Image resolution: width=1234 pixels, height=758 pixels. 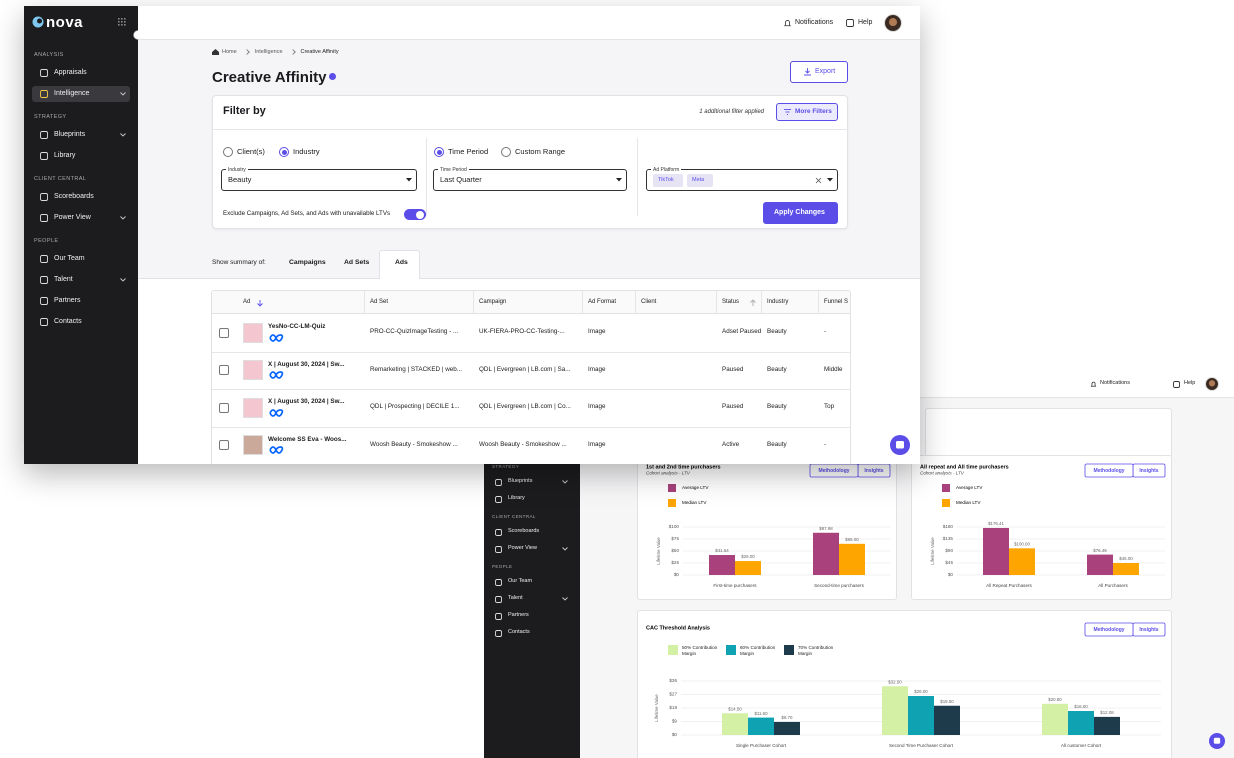 What do you see at coordinates (357, 263) in the screenshot?
I see `summary-tab: Ad Sets` at bounding box center [357, 263].